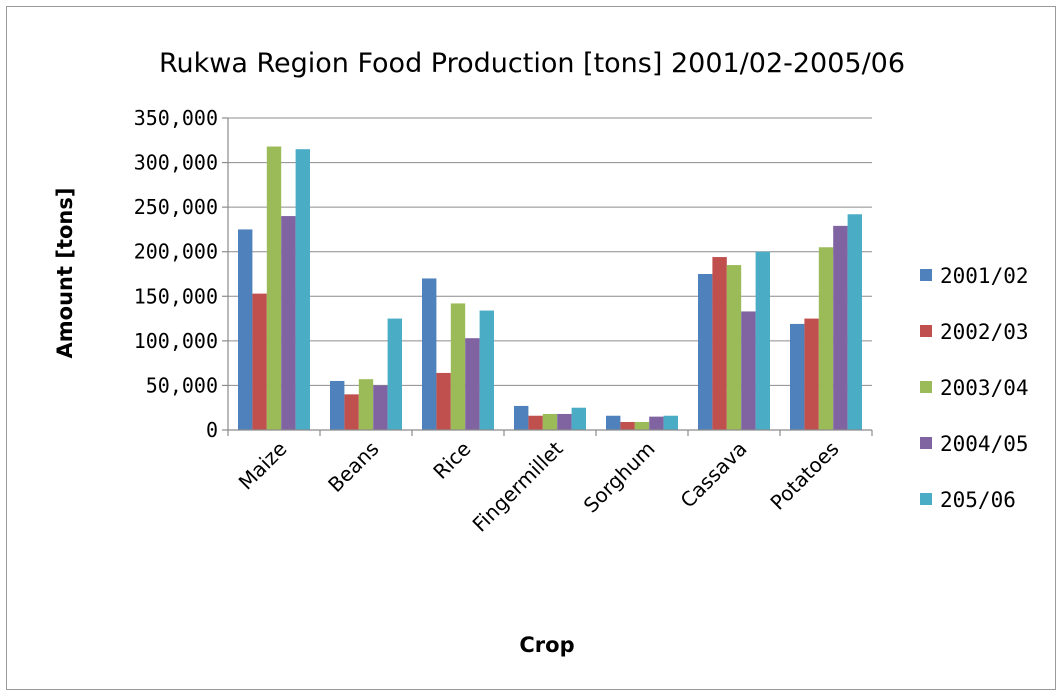 The height and width of the screenshot is (697, 1064). Describe the element at coordinates (984, 332) in the screenshot. I see `legend-label: 2002/03` at that location.